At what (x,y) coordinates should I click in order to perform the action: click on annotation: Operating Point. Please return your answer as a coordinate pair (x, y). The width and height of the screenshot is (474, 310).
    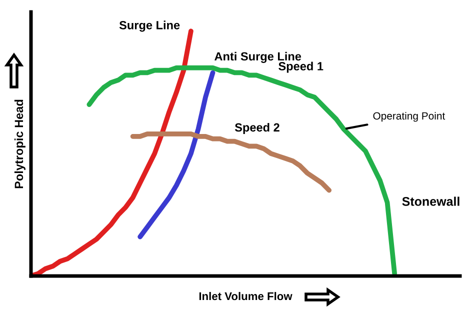
    Looking at the image, I should click on (409, 117).